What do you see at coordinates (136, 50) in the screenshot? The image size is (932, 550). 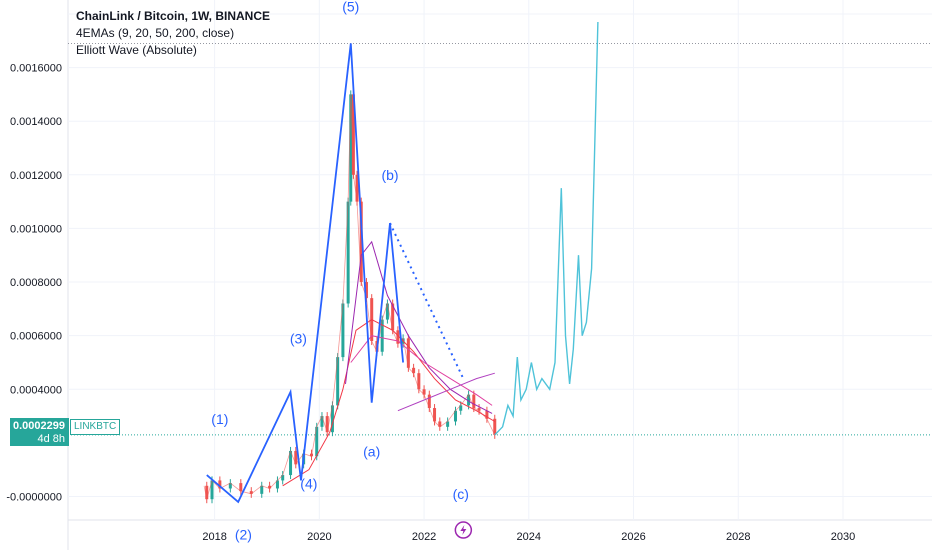 I see `indicator-elliott: Elliott Wave (Absolute)` at bounding box center [136, 50].